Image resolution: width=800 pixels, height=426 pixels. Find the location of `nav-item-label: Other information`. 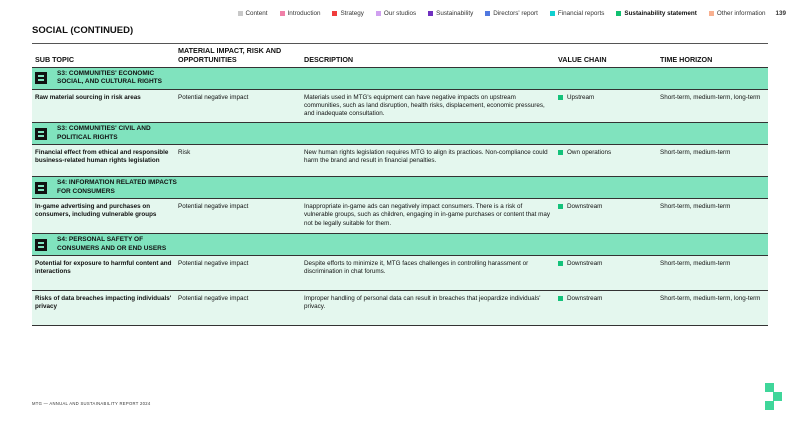

nav-item-label: Other information is located at coordinates (741, 13).